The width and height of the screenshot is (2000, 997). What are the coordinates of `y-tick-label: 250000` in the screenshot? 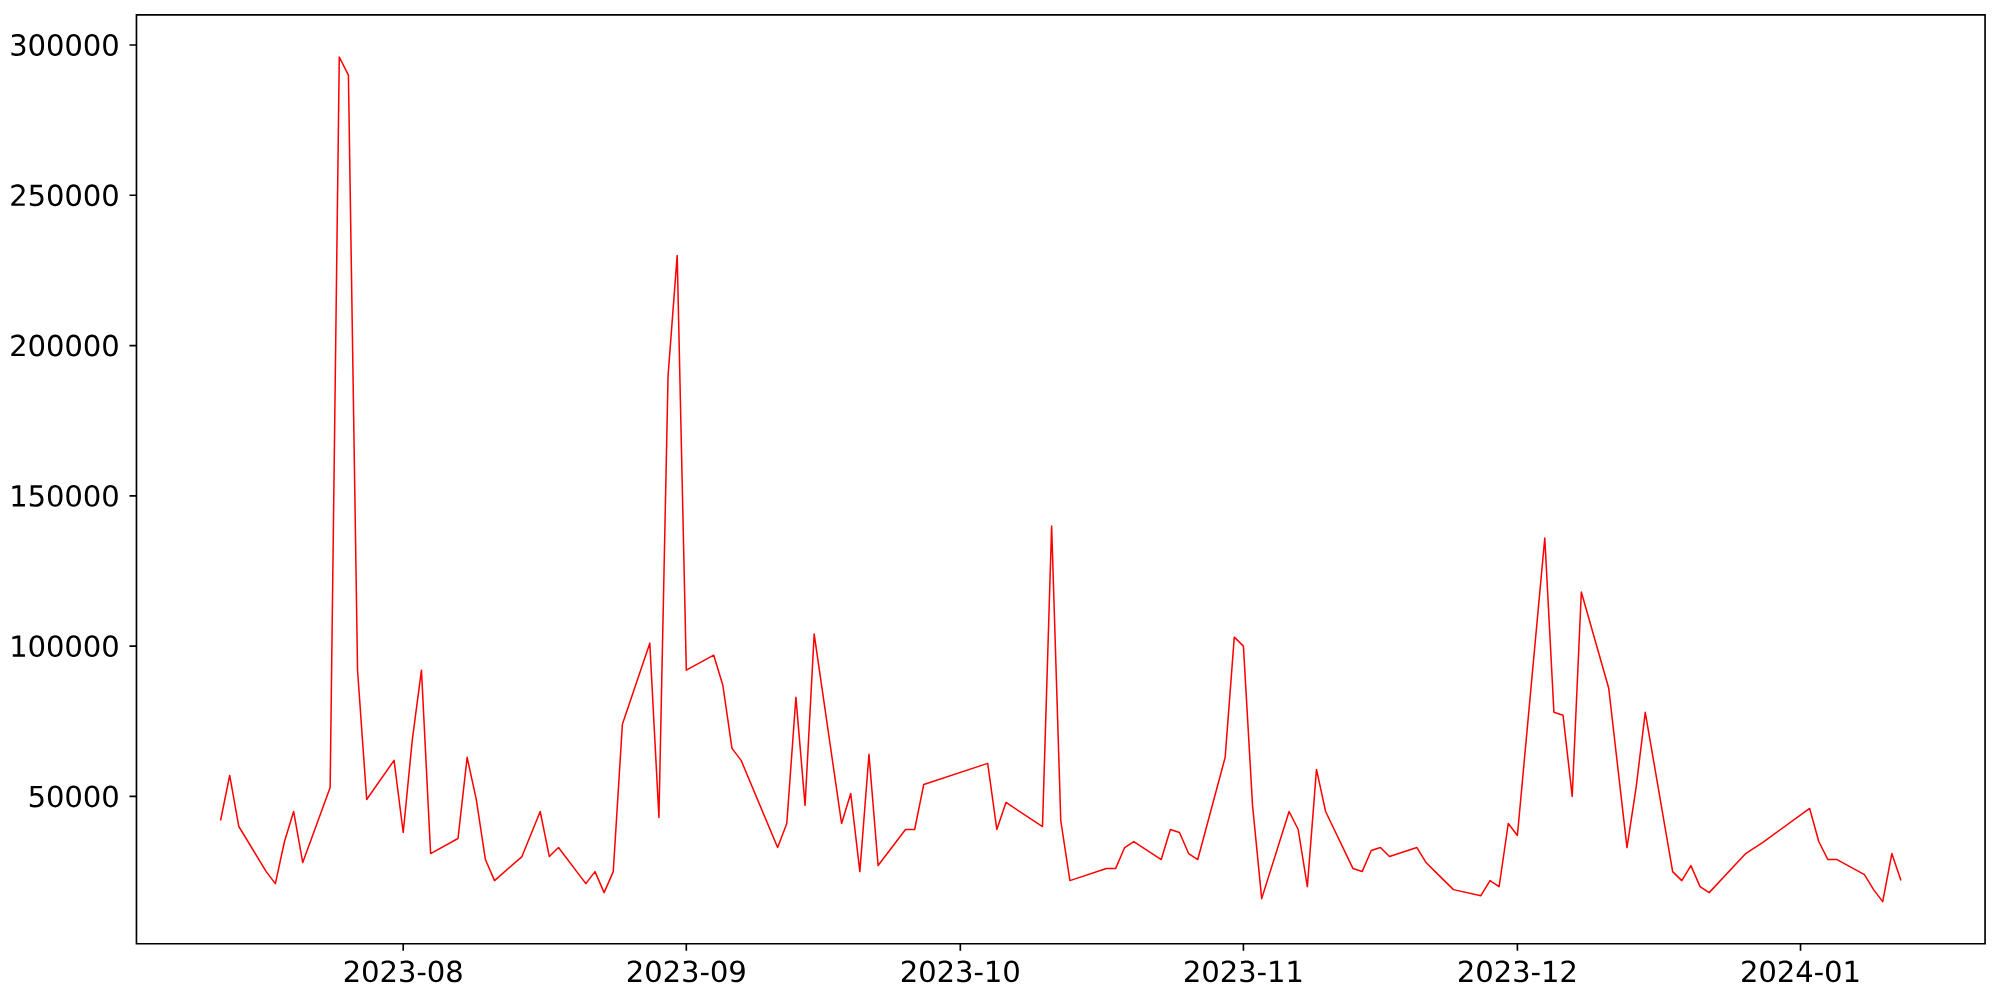 It's located at (64, 195).